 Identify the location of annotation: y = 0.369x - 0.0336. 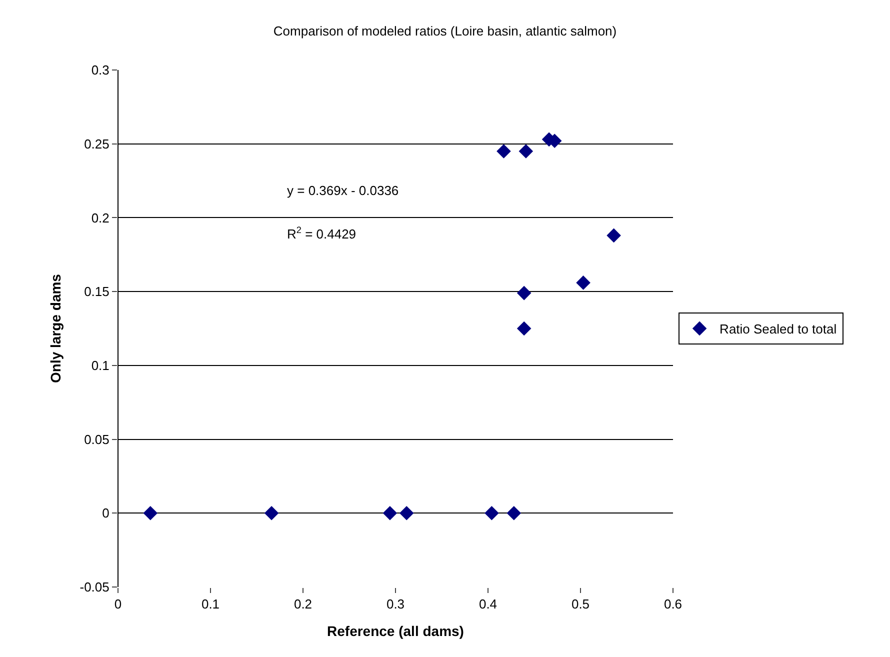
(343, 190).